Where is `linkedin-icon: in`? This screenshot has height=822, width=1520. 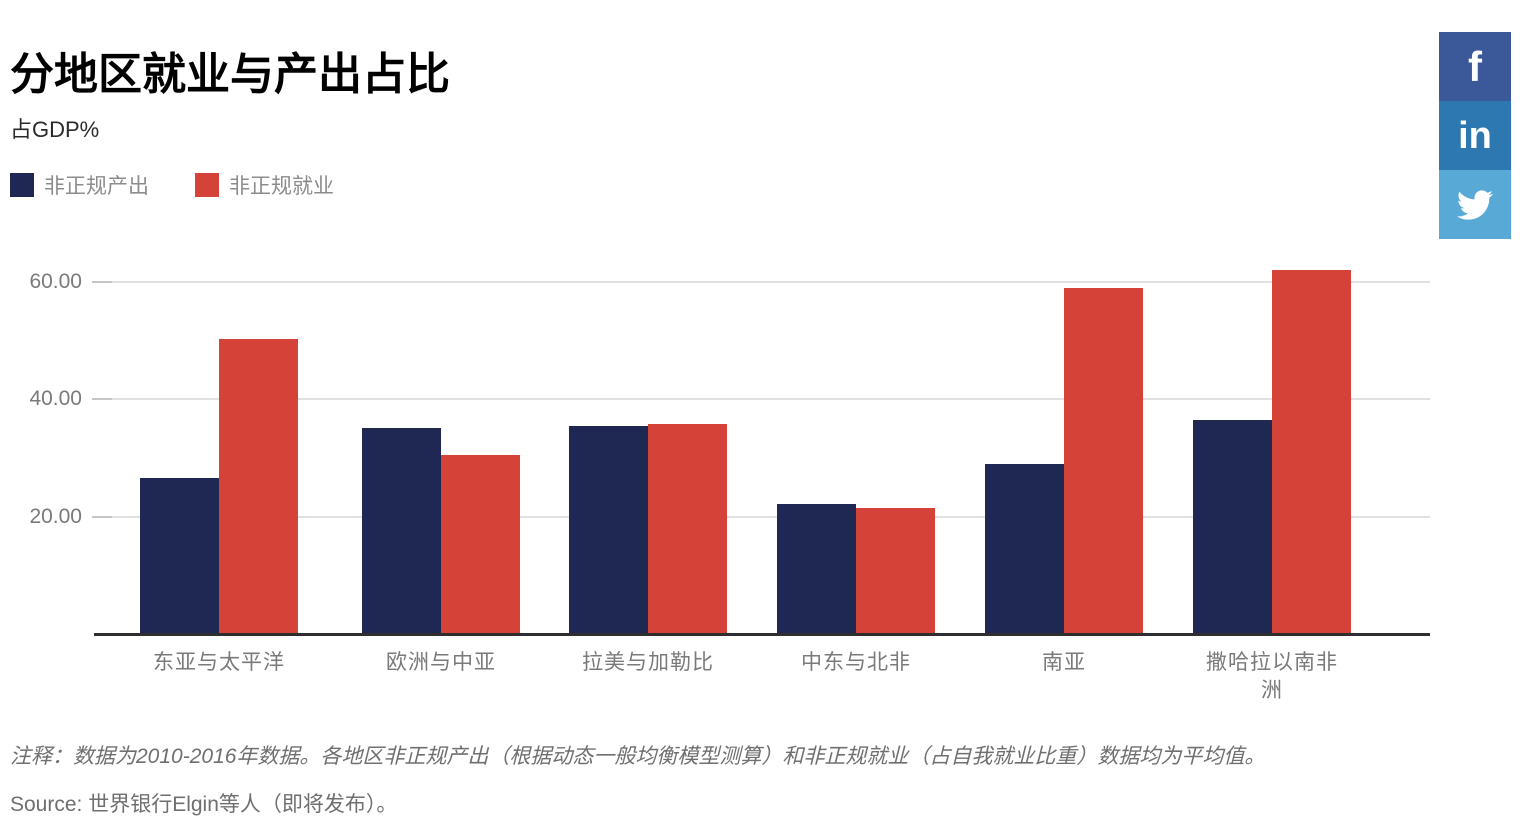
linkedin-icon: in is located at coordinates (1475, 135).